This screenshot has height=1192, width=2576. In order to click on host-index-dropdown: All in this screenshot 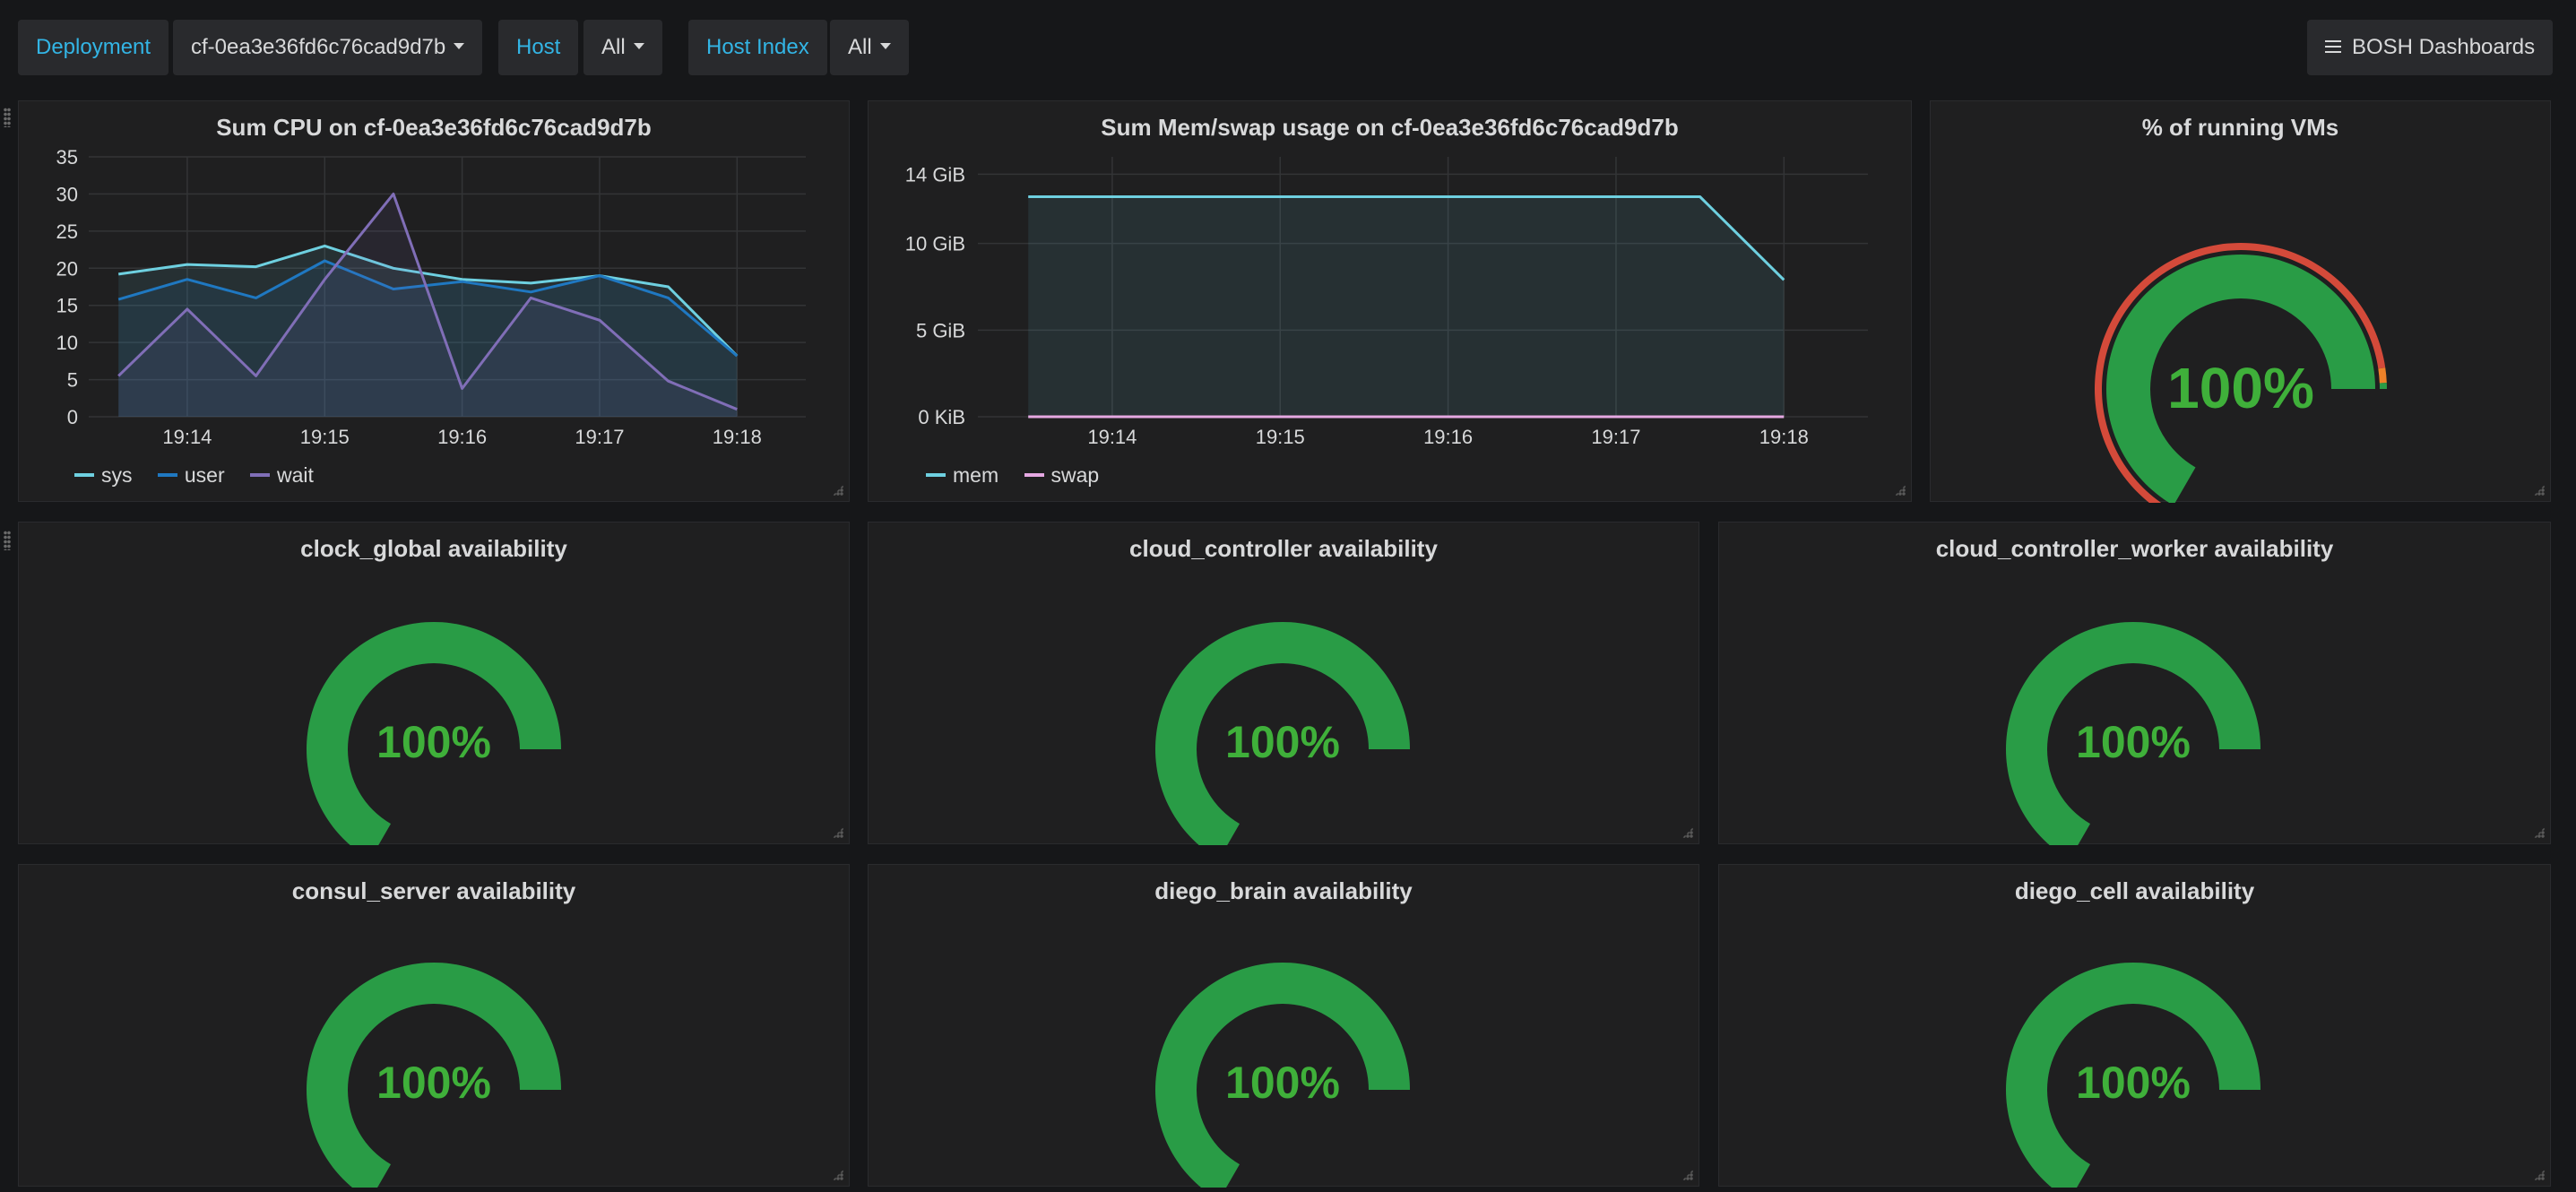, I will do `click(869, 47)`.